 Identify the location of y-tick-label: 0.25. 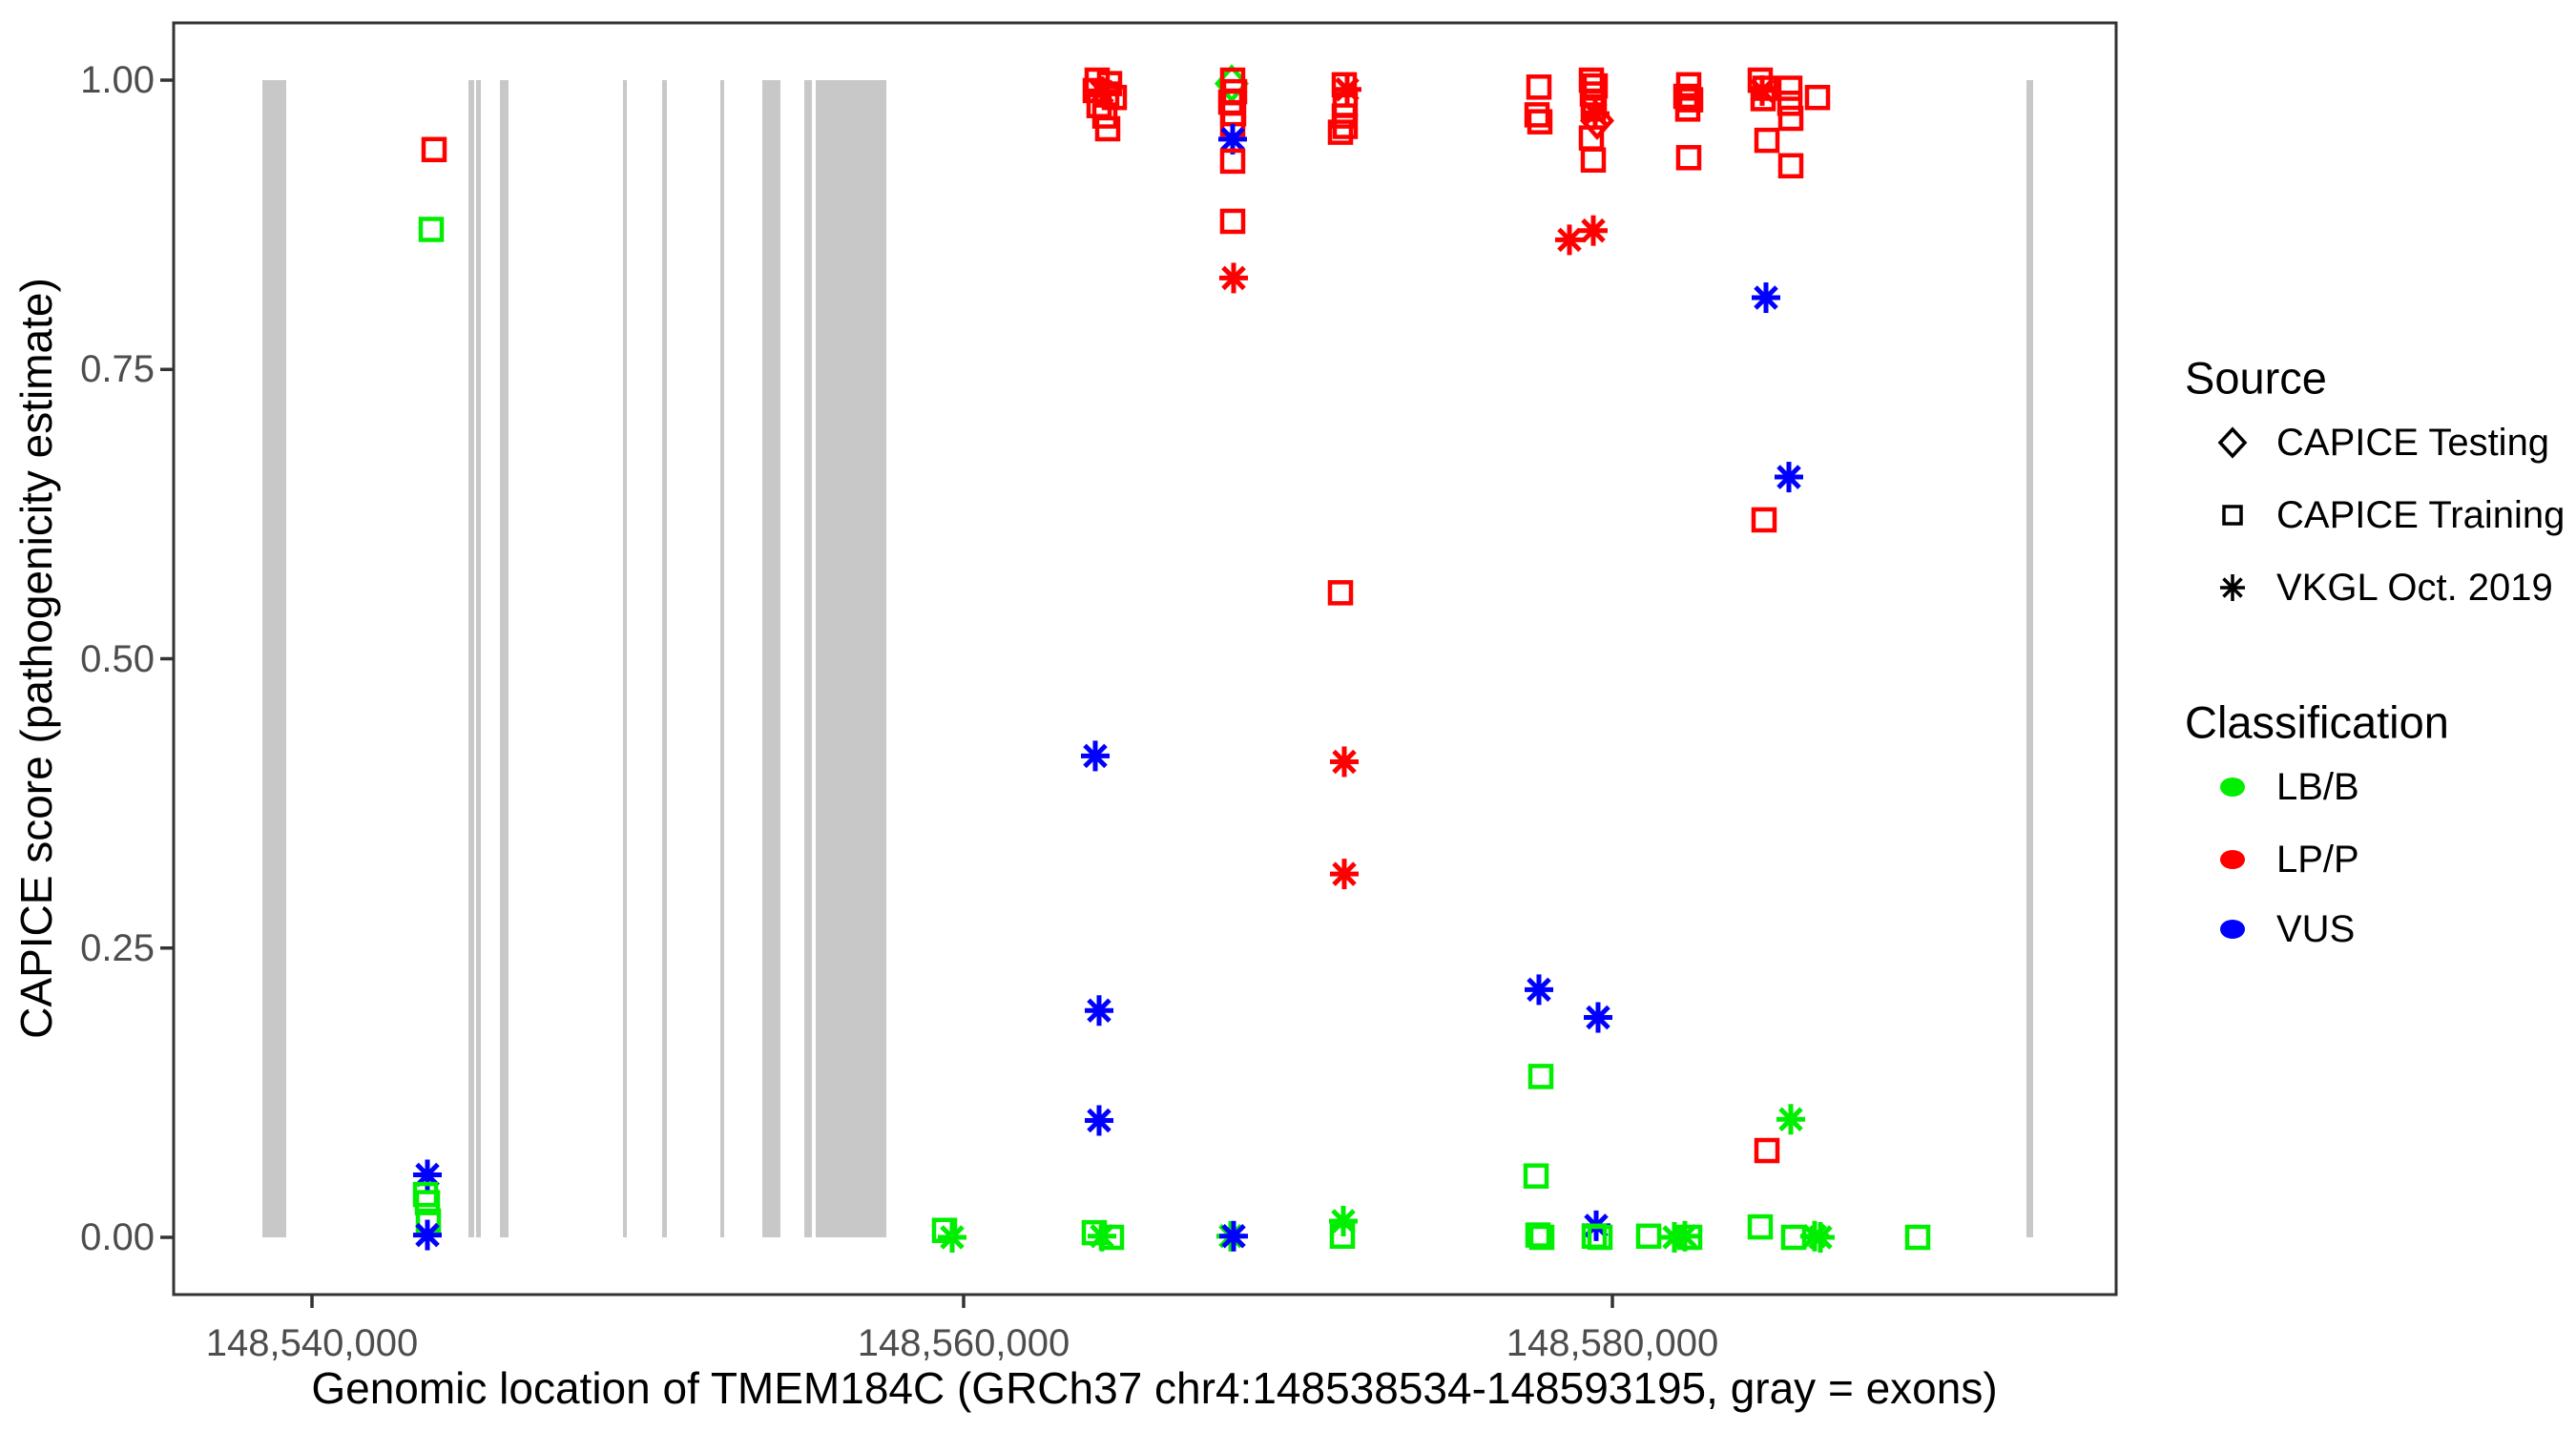
(117, 948).